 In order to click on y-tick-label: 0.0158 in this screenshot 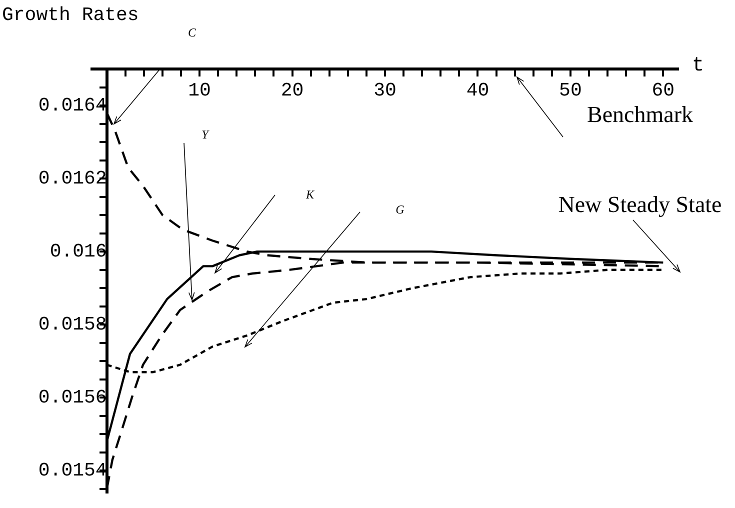, I will do `click(72, 325)`.